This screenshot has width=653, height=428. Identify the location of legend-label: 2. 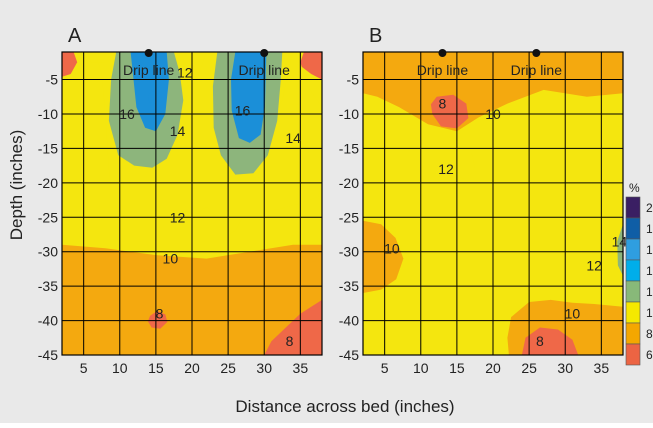
(649, 208).